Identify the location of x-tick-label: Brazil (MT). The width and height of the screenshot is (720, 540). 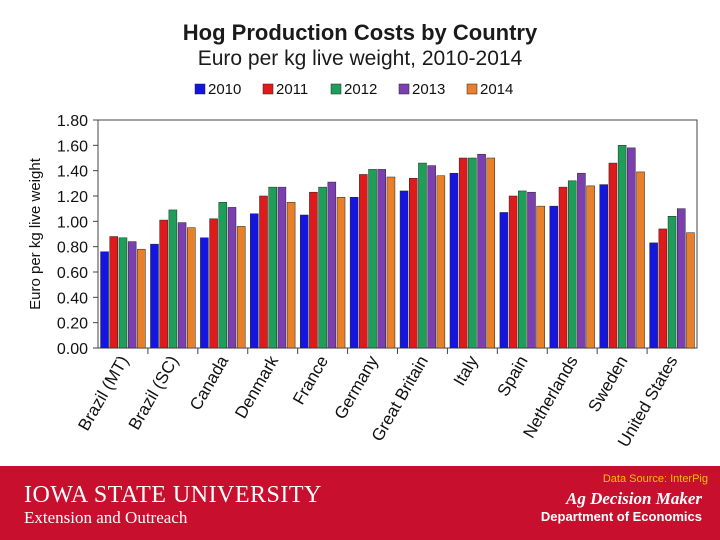
(103, 393).